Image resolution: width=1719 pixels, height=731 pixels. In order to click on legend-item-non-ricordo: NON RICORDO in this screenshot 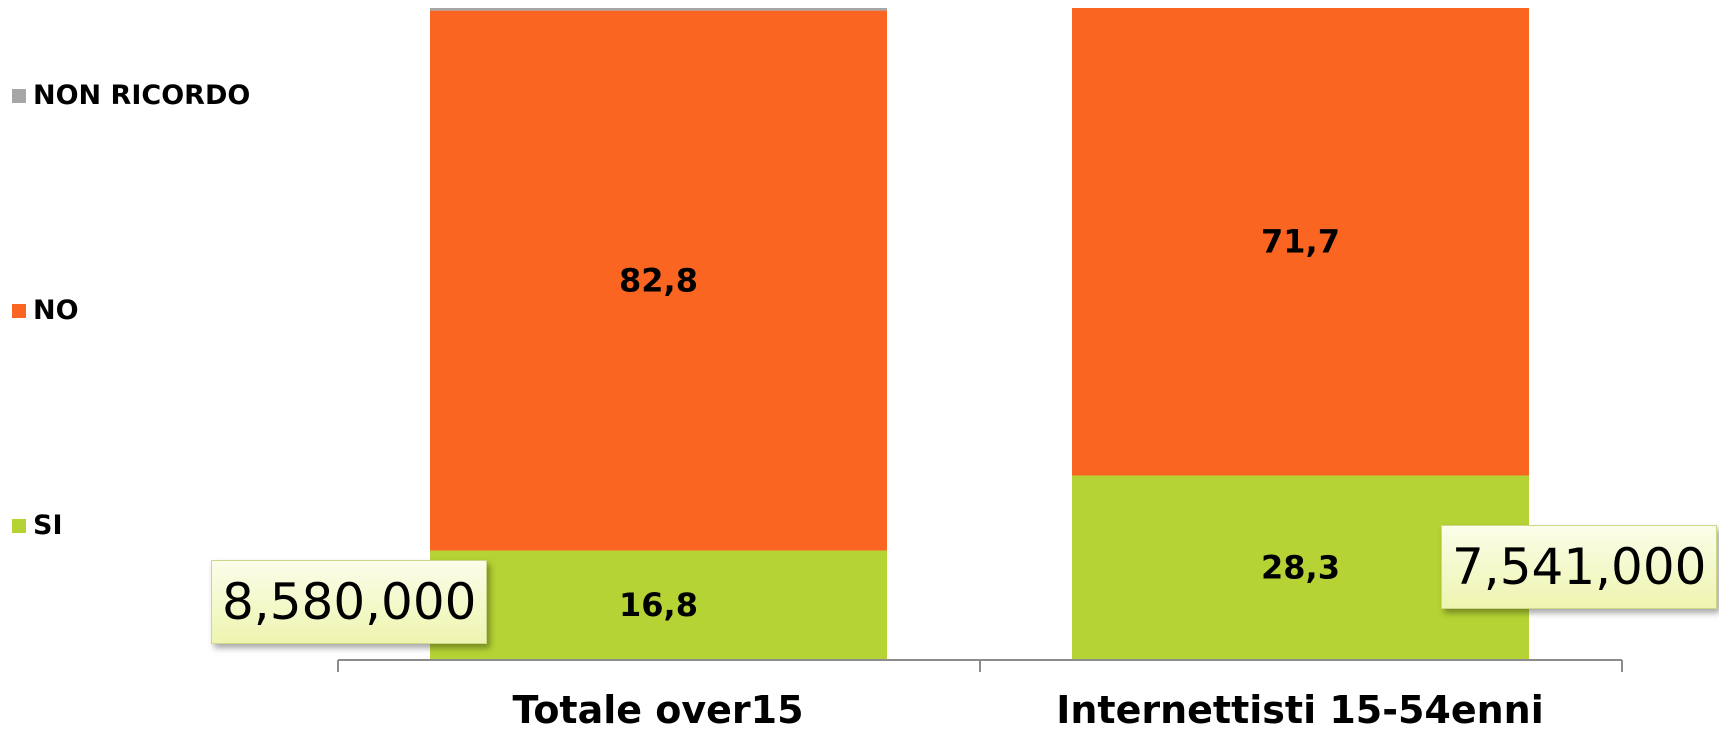, I will do `click(131, 95)`.